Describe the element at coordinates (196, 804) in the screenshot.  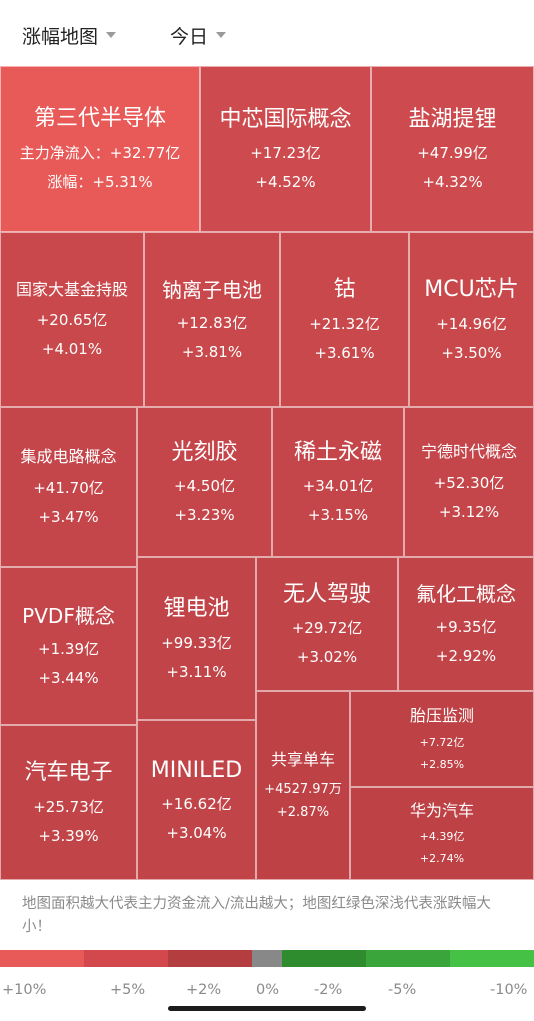
I see `tile-inflow: +16.62亿` at that location.